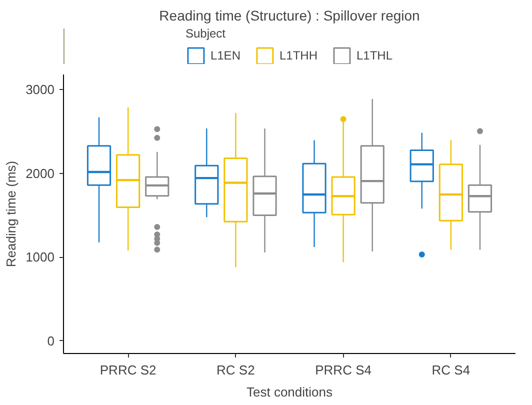 The width and height of the screenshot is (532, 405). What do you see at coordinates (40, 257) in the screenshot?
I see `y-tick-label: 1000` at bounding box center [40, 257].